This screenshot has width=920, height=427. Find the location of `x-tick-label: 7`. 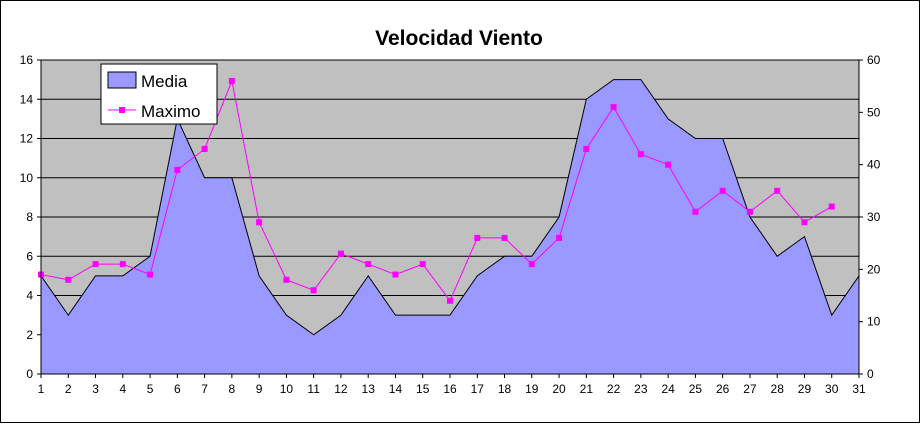

x-tick-label: 7 is located at coordinates (204, 389).